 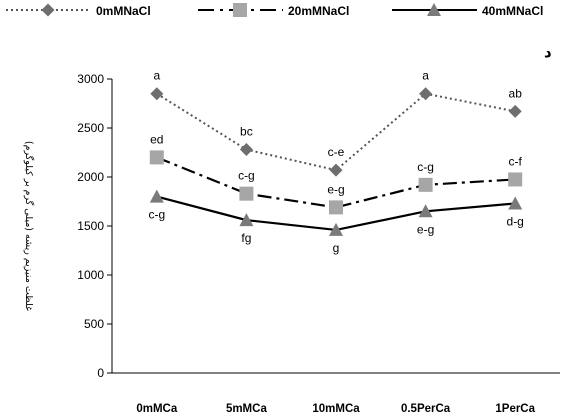 What do you see at coordinates (90, 177) in the screenshot?
I see `y-tick-label: 2000` at bounding box center [90, 177].